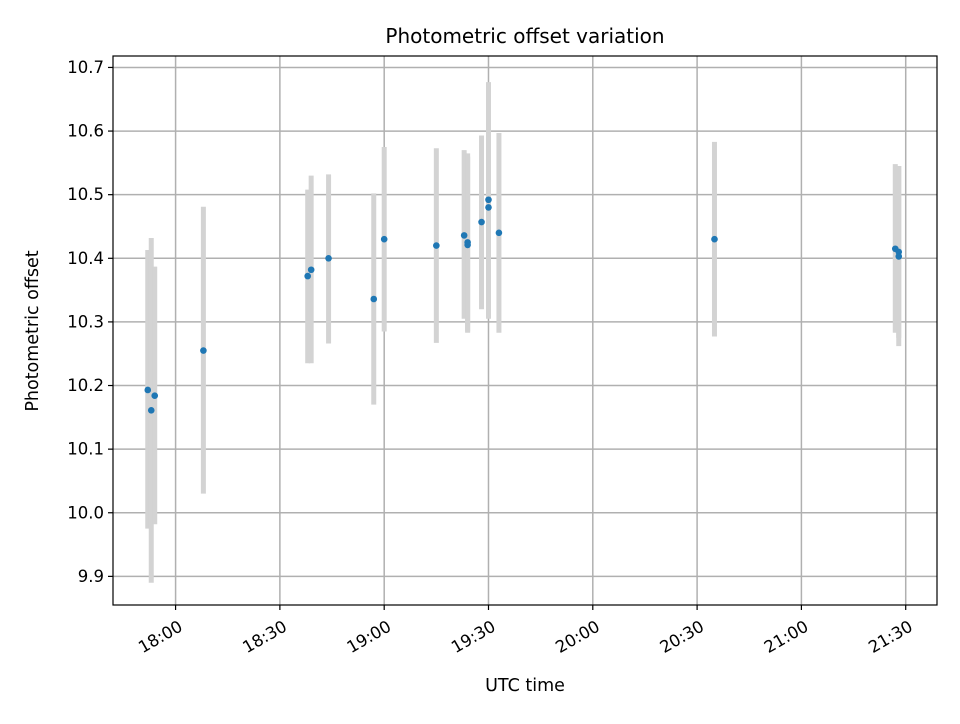 The image size is (960, 724). What do you see at coordinates (577, 637) in the screenshot?
I see `x-tick-label: 20:00` at bounding box center [577, 637].